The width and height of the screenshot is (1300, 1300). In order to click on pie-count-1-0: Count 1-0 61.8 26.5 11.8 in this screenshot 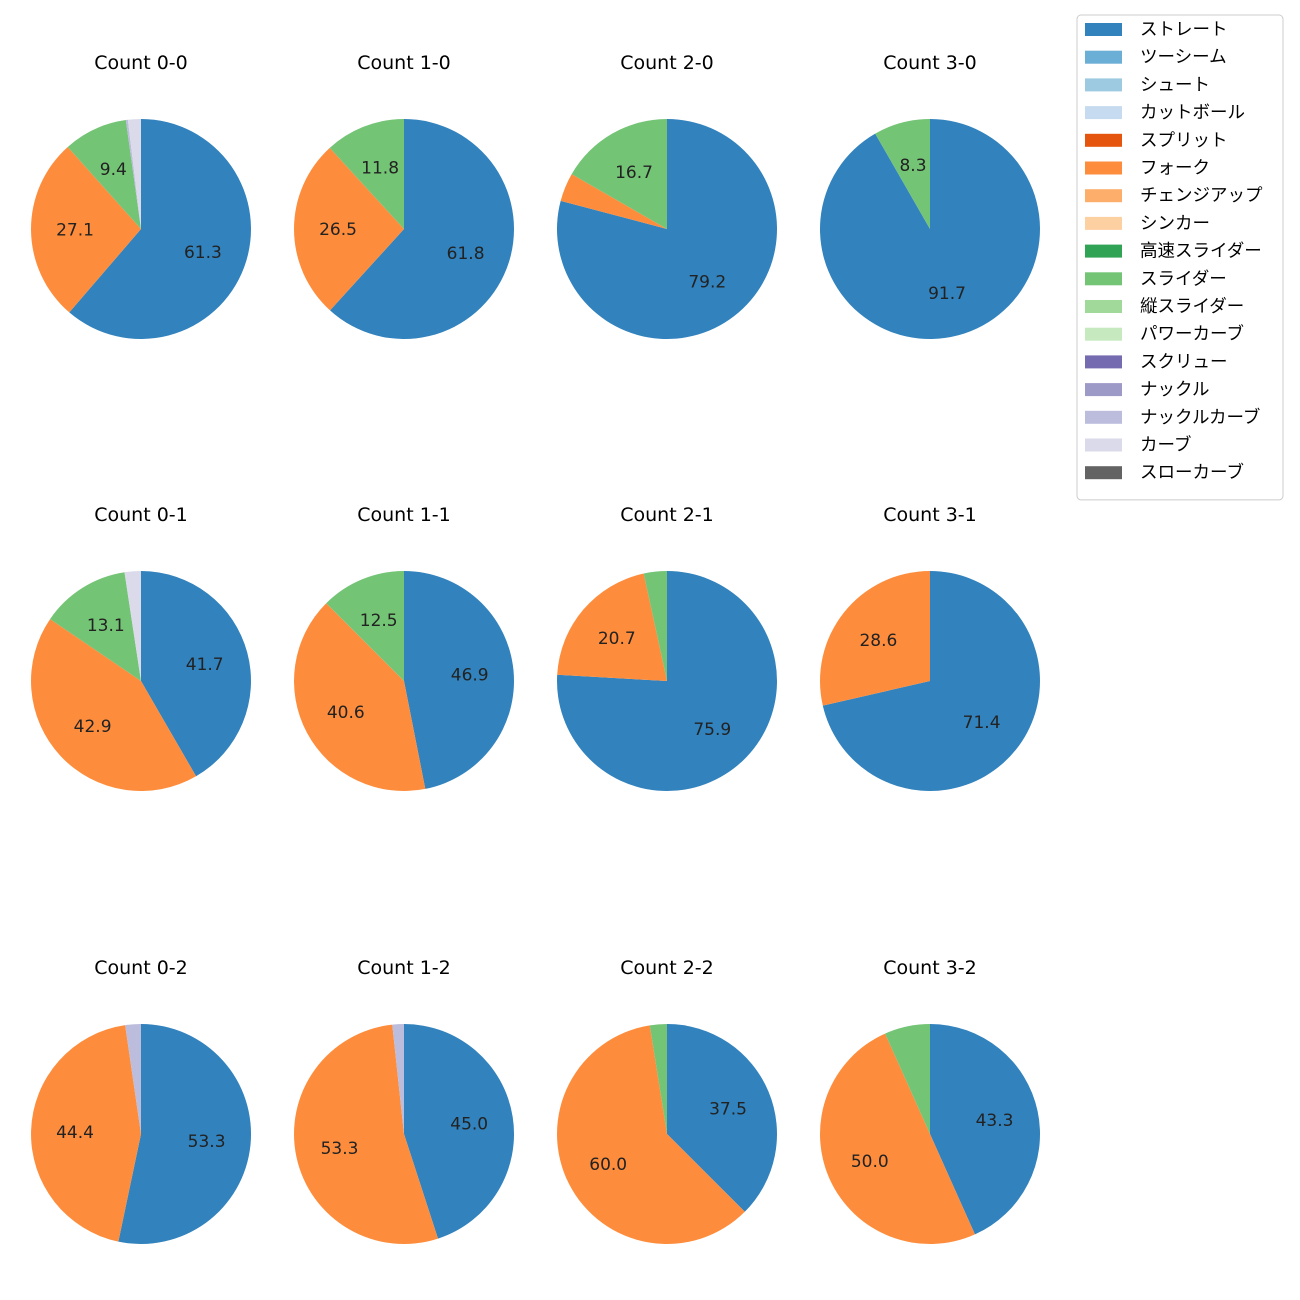, I will do `click(404, 196)`.